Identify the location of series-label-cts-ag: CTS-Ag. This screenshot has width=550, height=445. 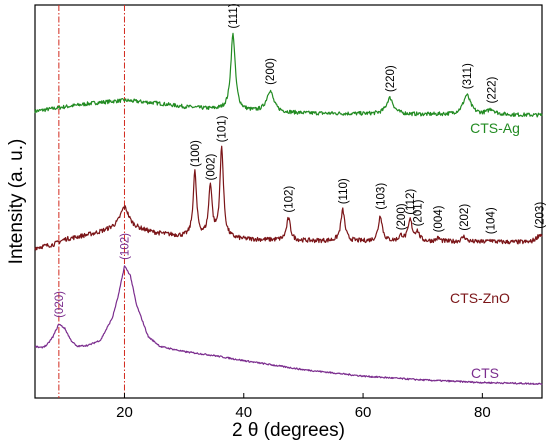
(495, 128).